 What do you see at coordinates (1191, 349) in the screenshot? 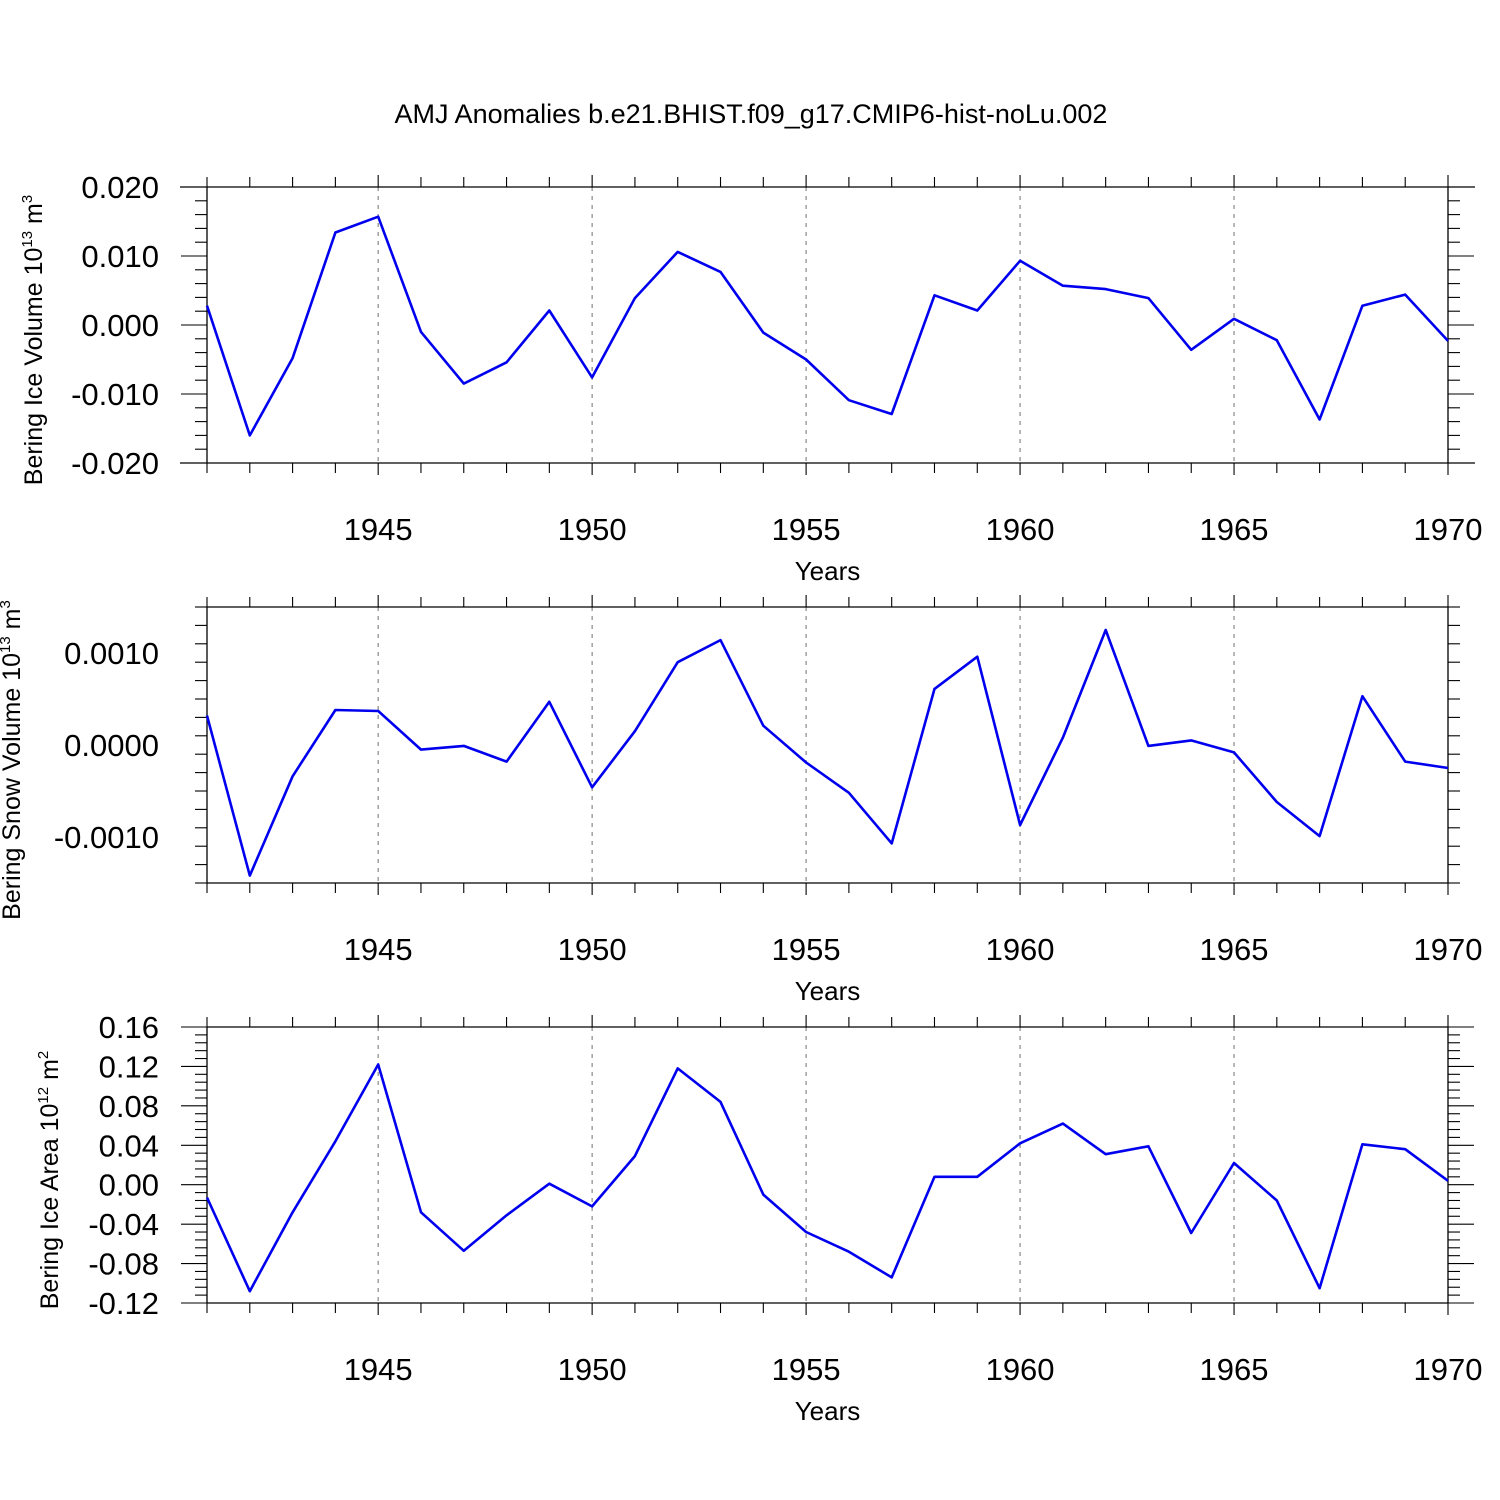
I see `data-point-1964` at bounding box center [1191, 349].